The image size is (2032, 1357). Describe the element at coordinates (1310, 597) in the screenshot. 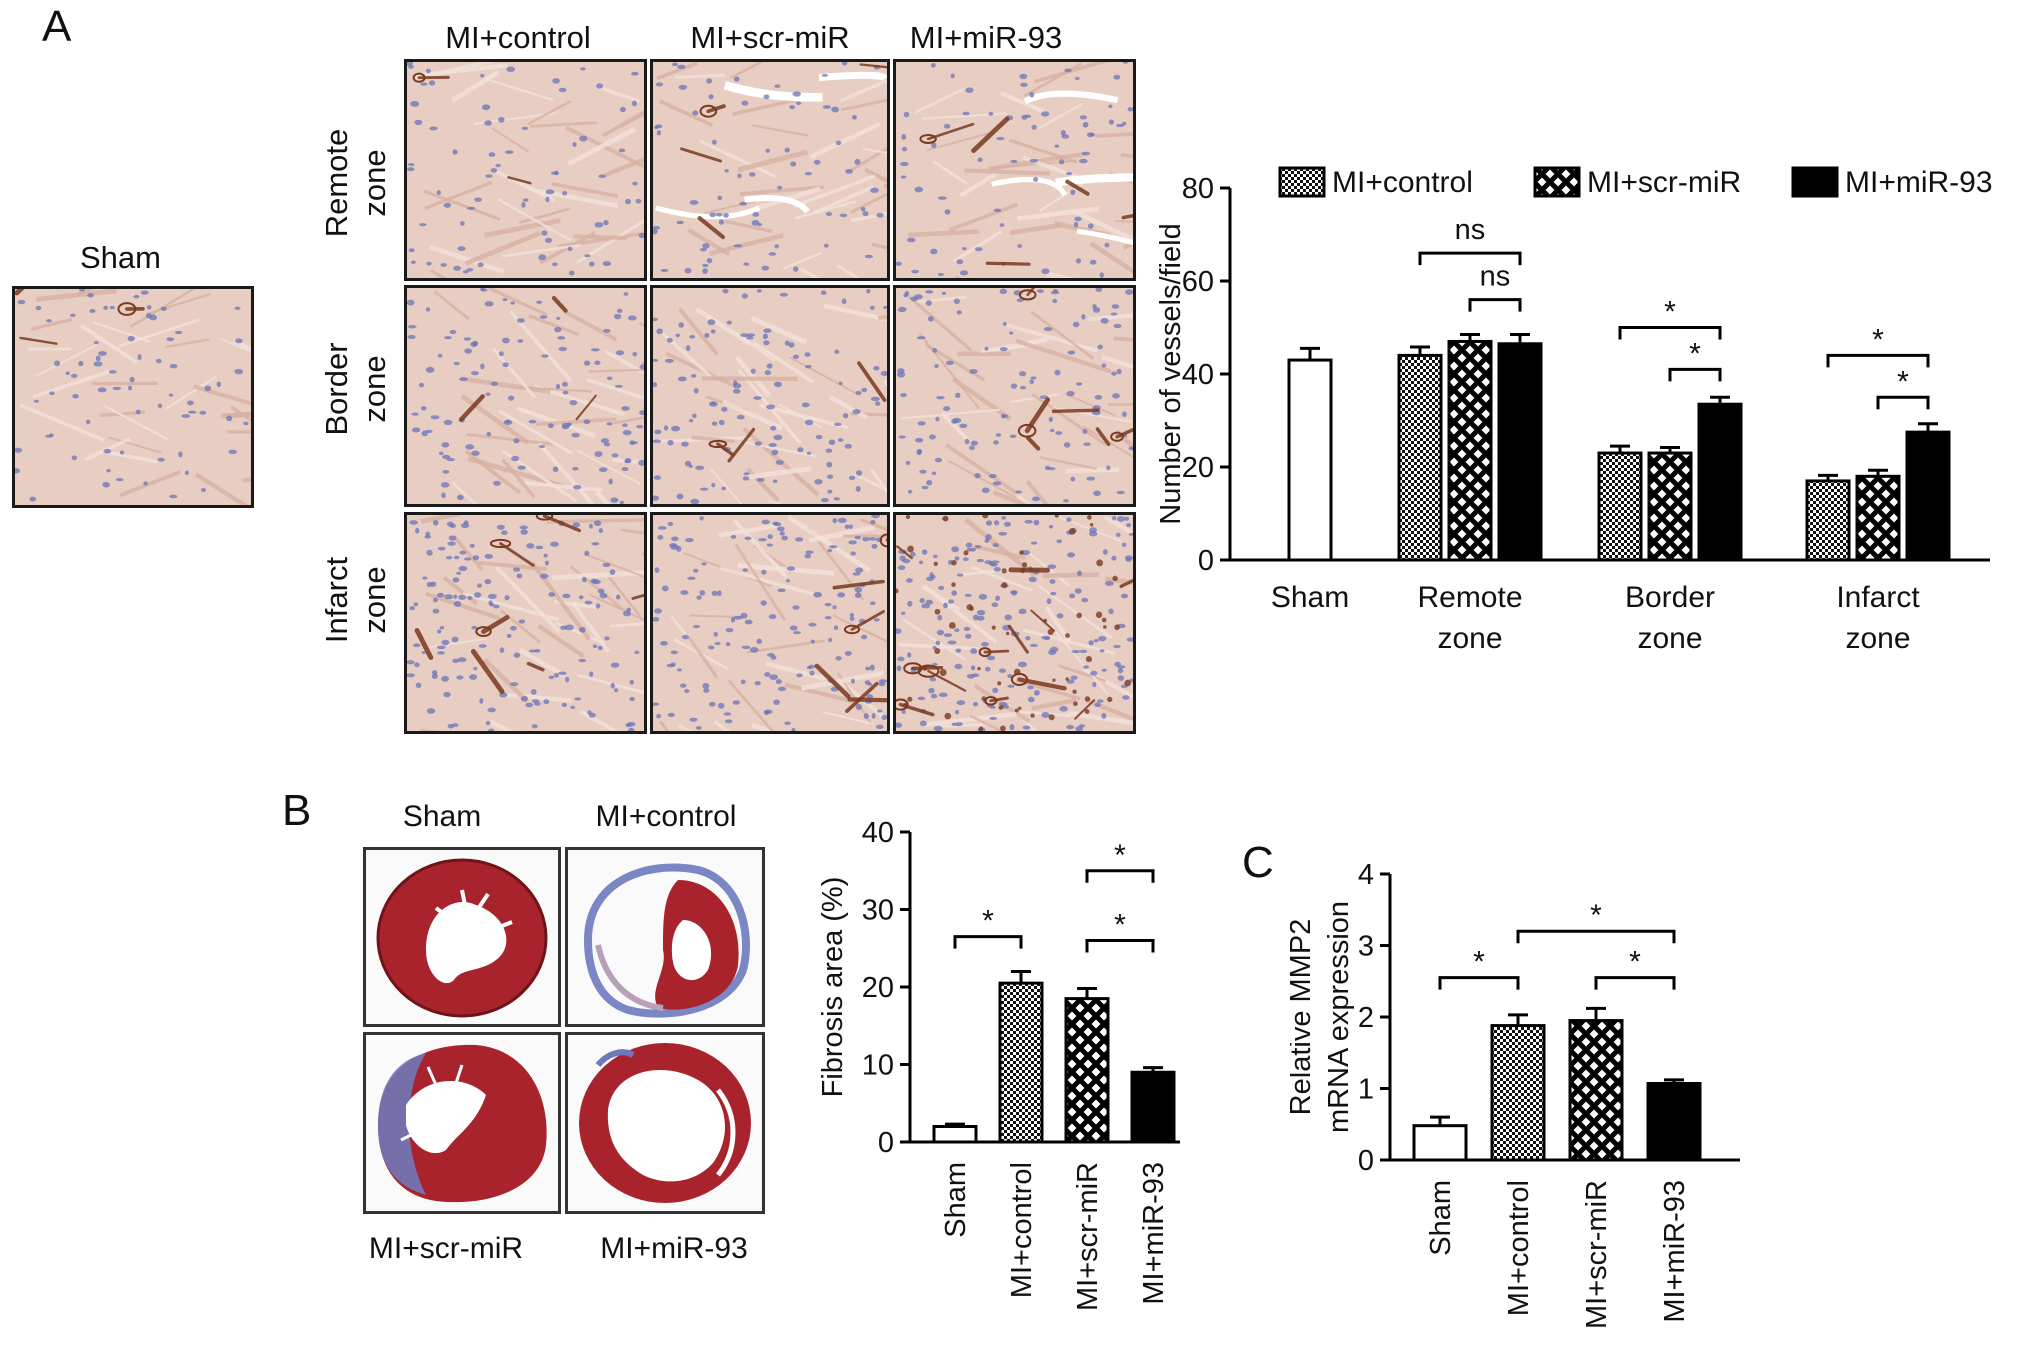

I see `chart-a-xtick-label: Sham` at that location.